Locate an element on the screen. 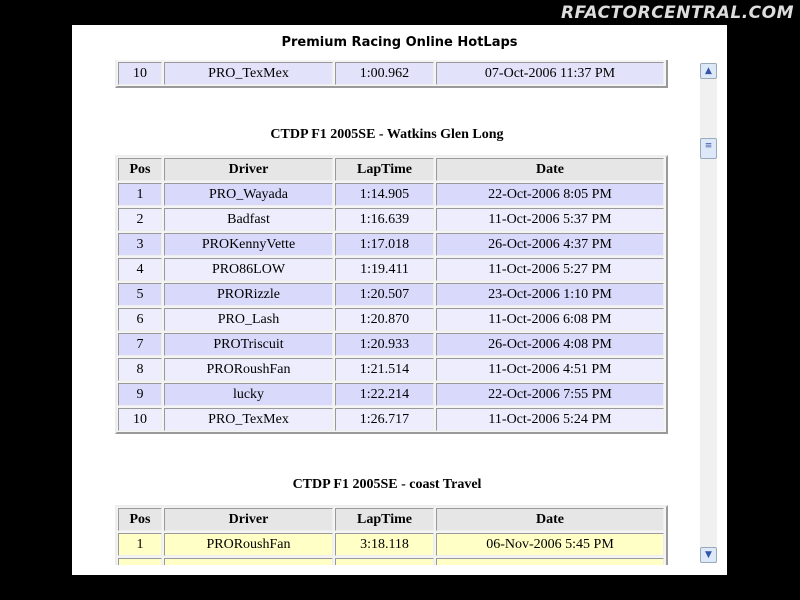 The height and width of the screenshot is (600, 800). table-cell: 11-Oct-2006 4:51 PM is located at coordinates (550, 369).